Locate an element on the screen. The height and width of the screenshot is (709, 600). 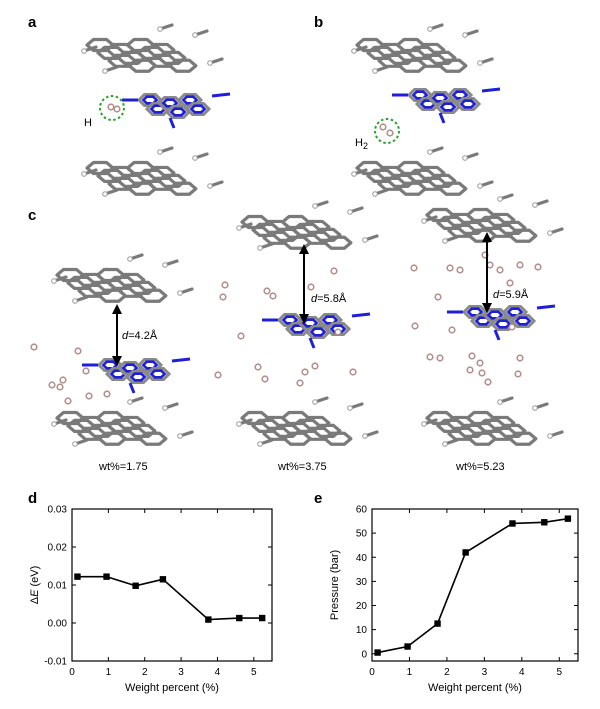
carbon-nitride-c1 is located at coordinates (136, 375).